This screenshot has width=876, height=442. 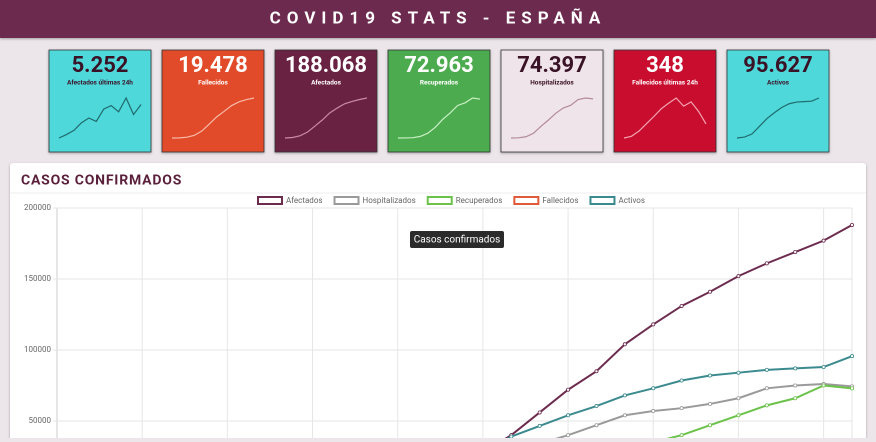 I want to click on legend-label: Recuperados, so click(x=479, y=200).